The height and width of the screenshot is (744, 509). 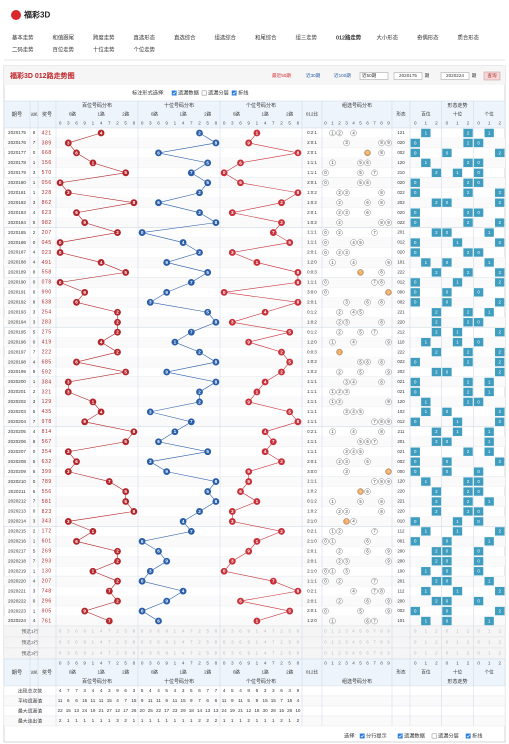 I want to click on nav-link: 百位走势, so click(x=64, y=49).